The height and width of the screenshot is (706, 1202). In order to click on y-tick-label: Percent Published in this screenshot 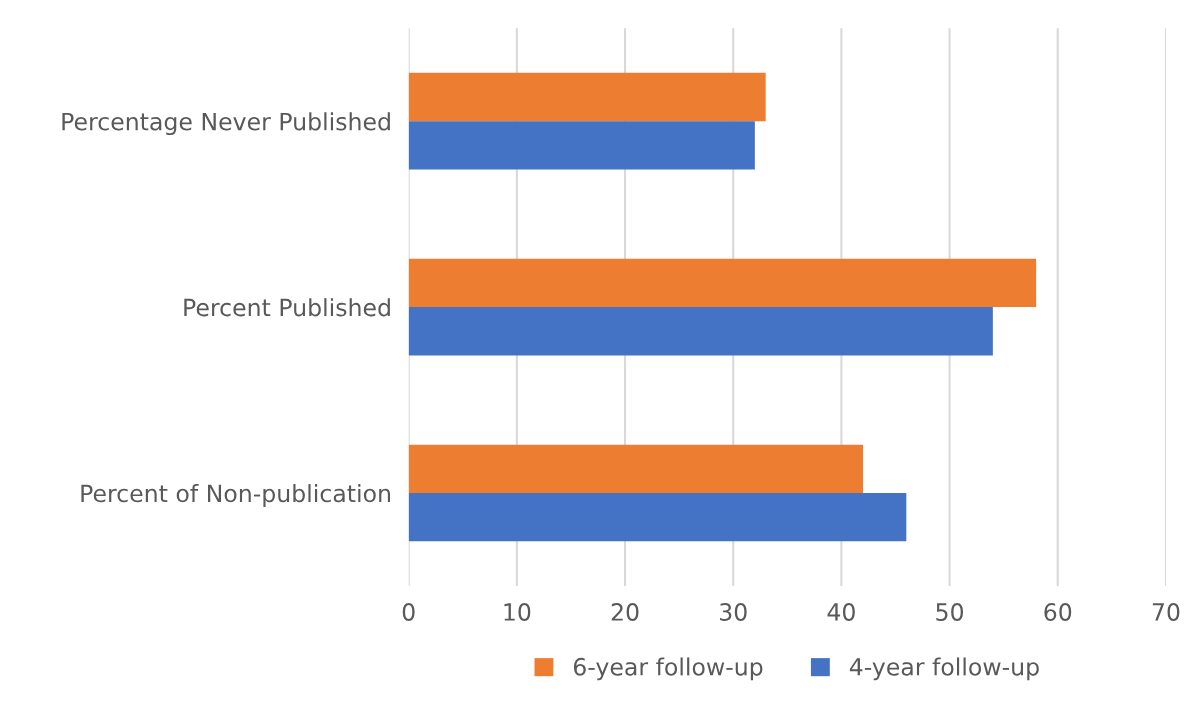, I will do `click(287, 307)`.